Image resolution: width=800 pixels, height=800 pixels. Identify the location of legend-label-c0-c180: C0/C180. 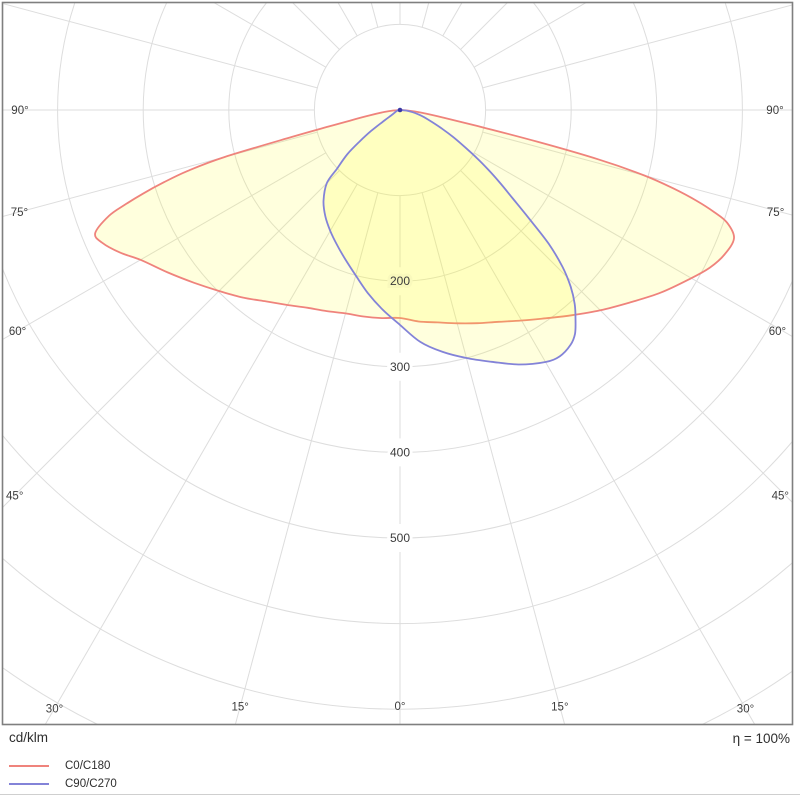
(88, 766).